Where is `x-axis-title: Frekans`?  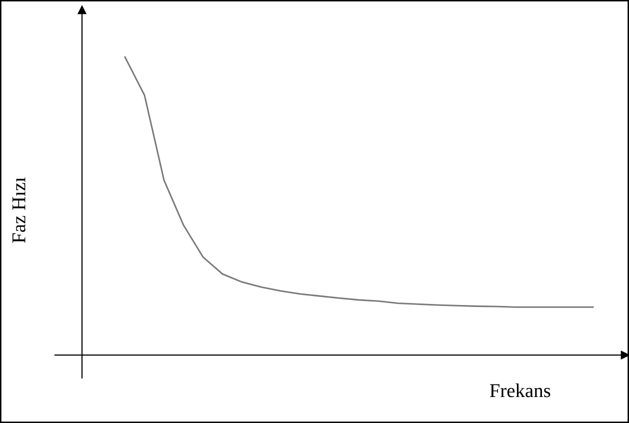
x-axis-title: Frekans is located at coordinates (520, 391).